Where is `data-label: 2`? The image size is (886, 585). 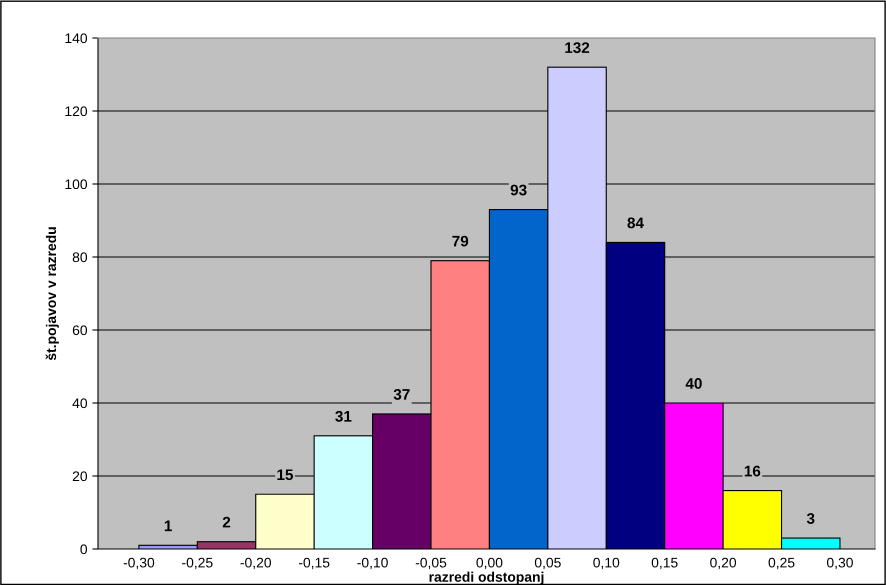
data-label: 2 is located at coordinates (226, 522).